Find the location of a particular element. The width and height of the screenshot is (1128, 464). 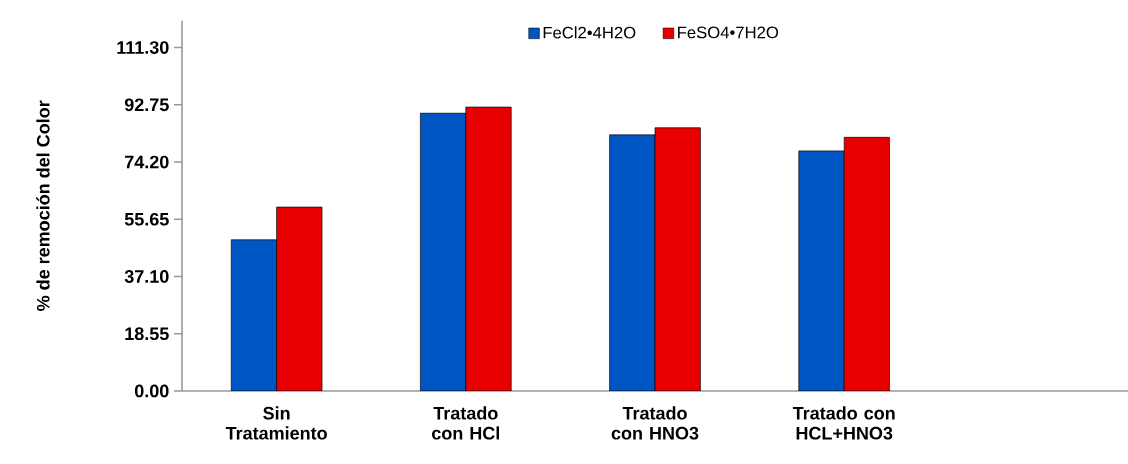

y-tick-label: 37.10 is located at coordinates (146, 276).